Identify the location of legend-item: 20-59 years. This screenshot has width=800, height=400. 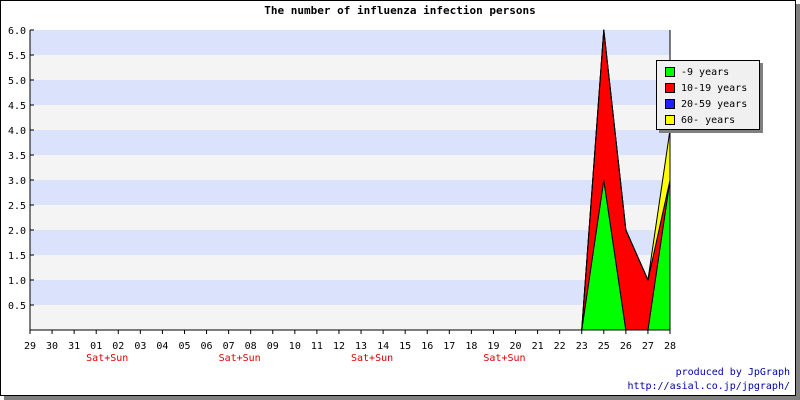
(706, 104).